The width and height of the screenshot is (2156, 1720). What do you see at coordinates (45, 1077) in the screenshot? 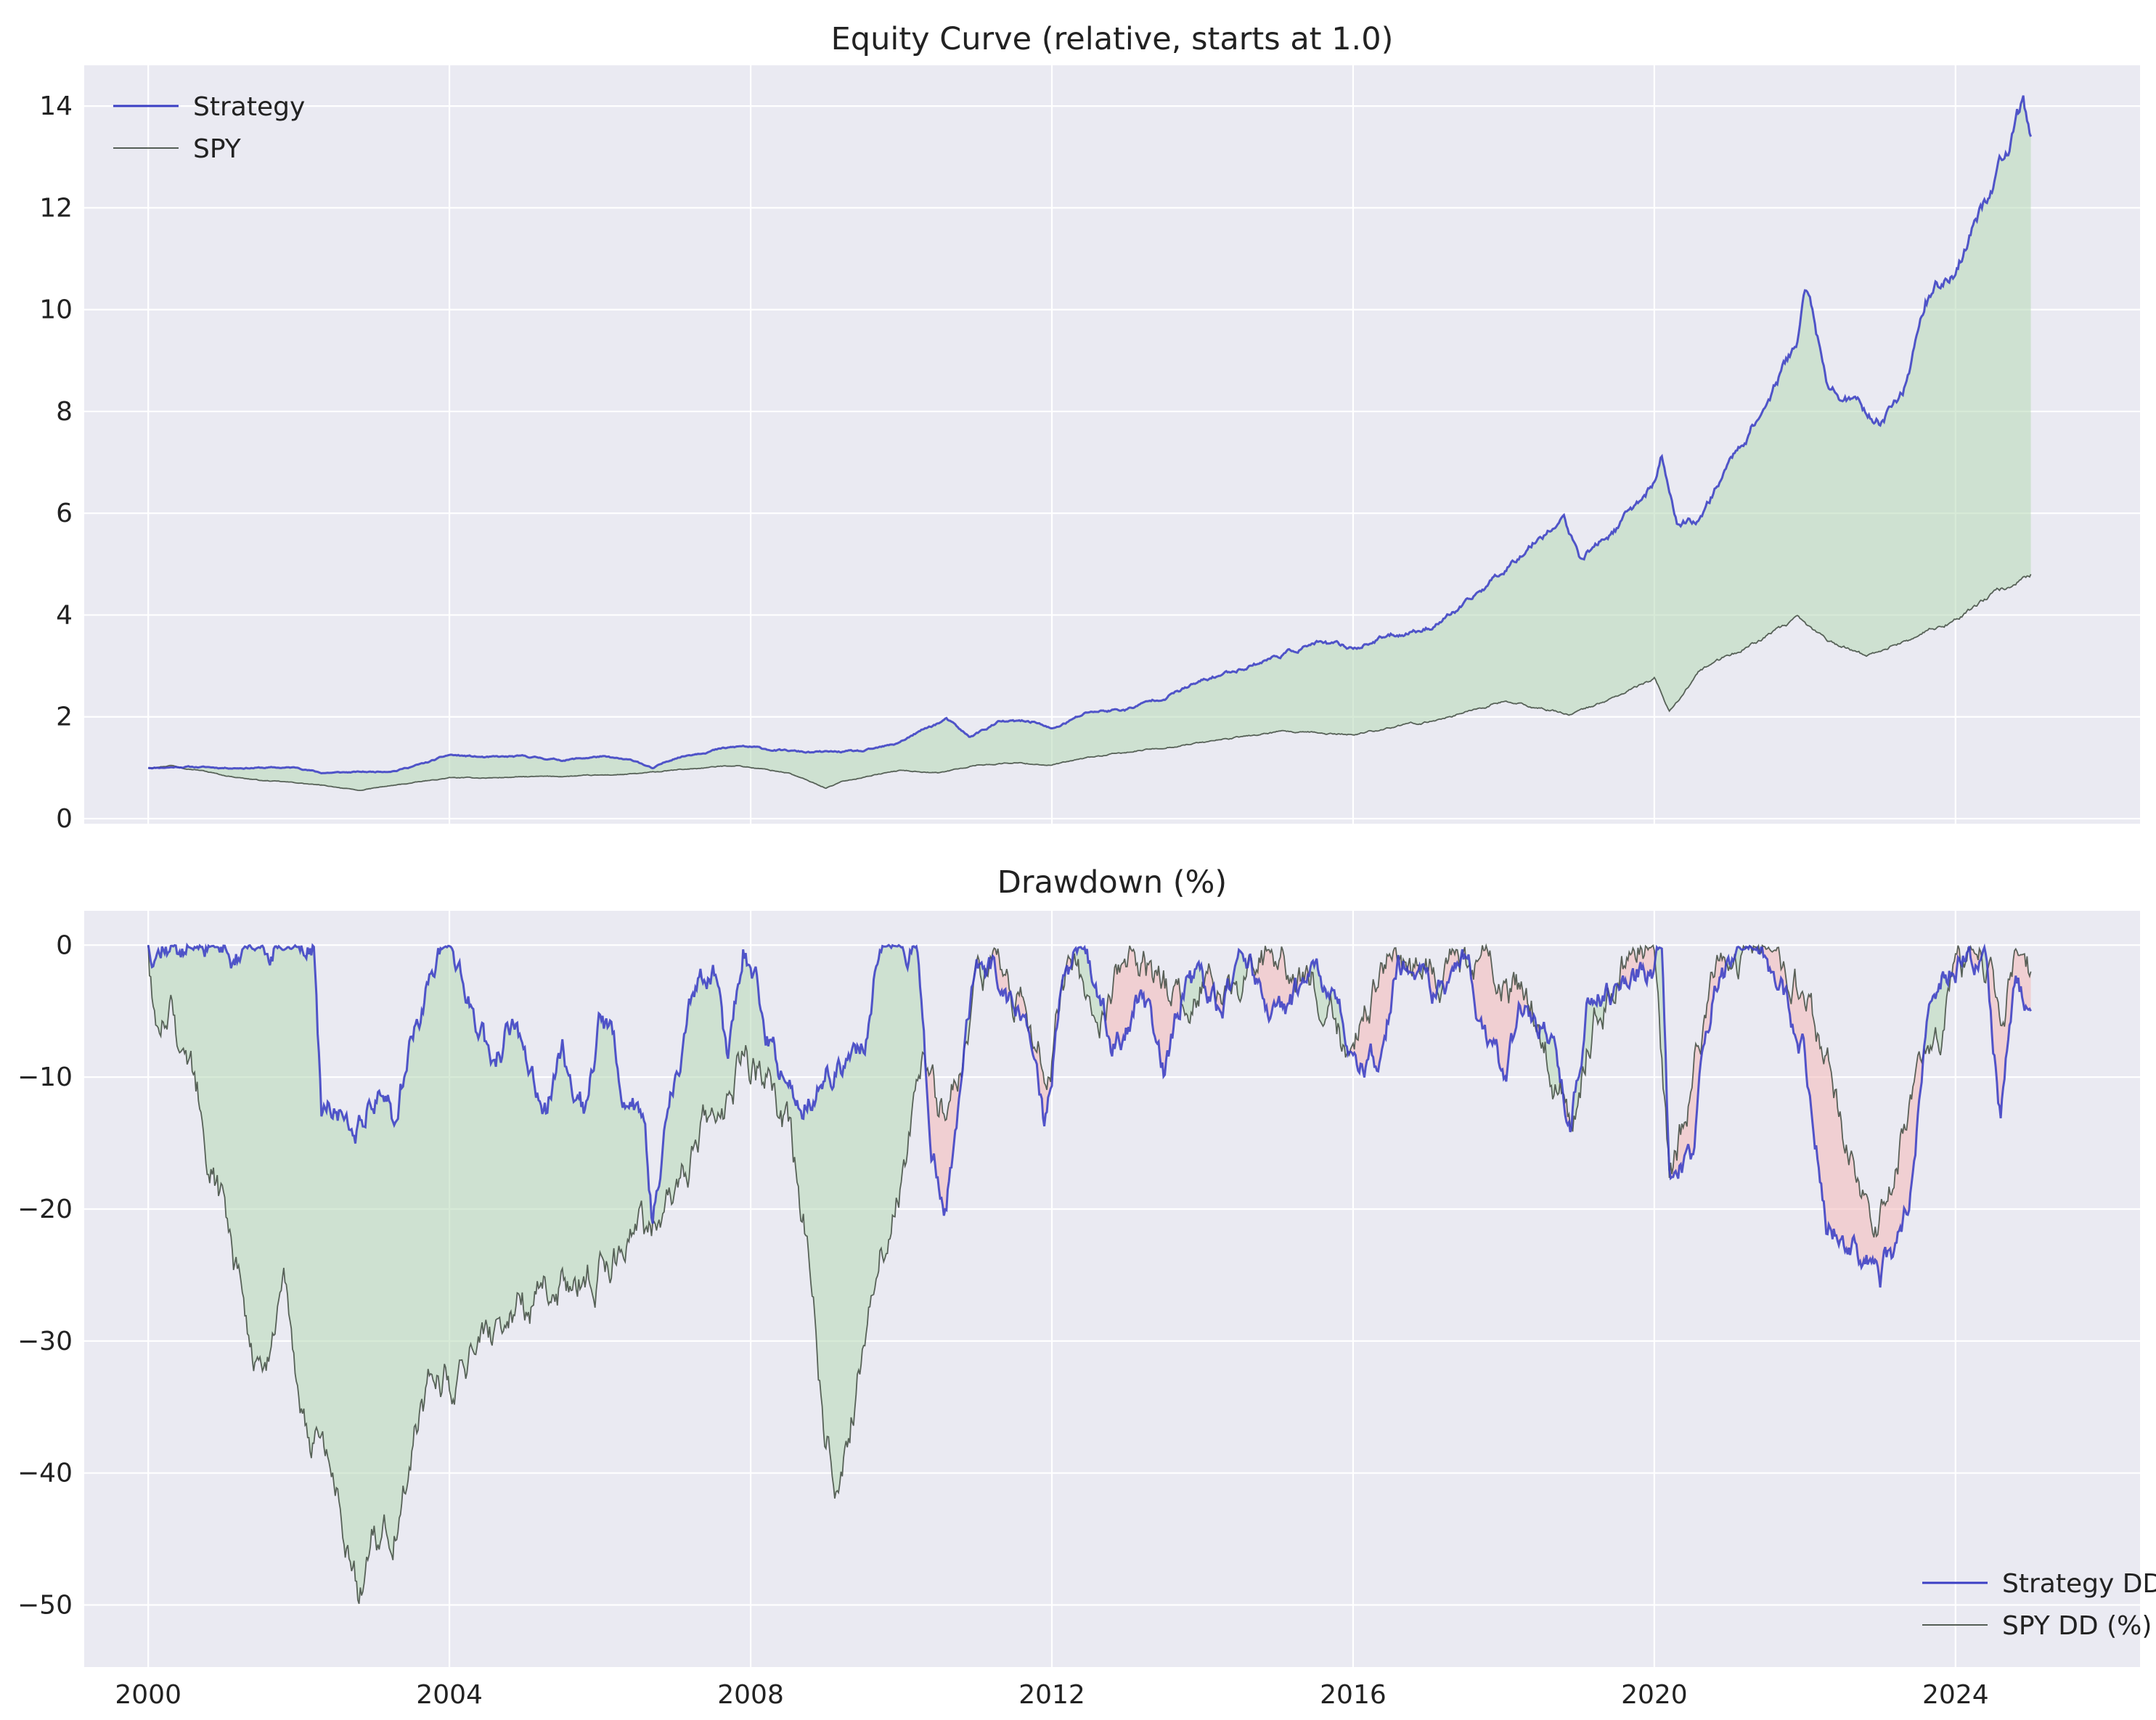
I see `drawdown-y-tick-label: −10` at bounding box center [45, 1077].